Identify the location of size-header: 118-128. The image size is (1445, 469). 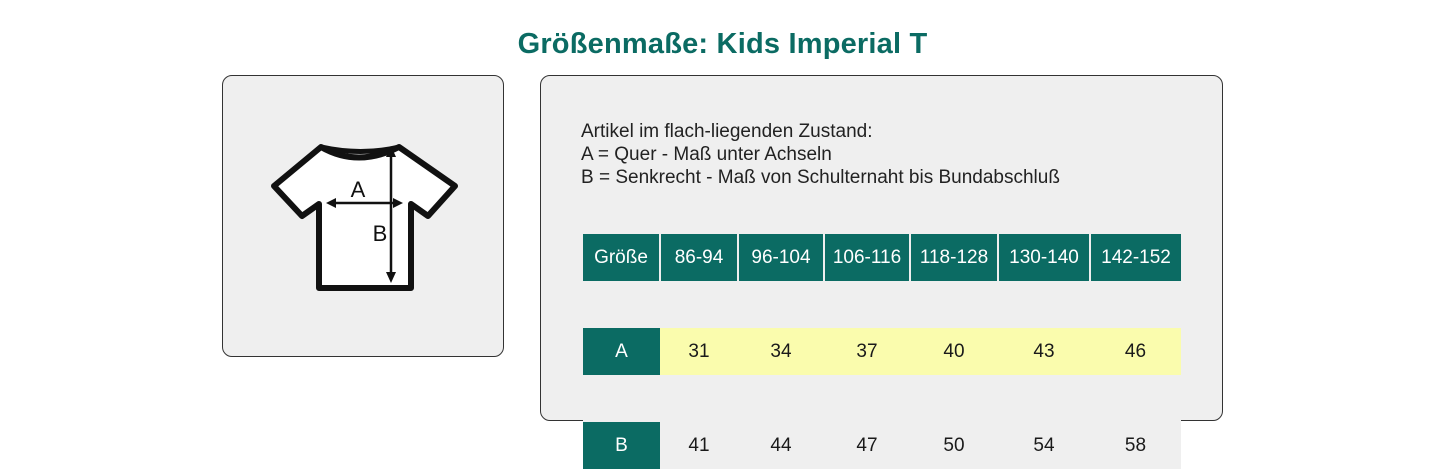
(954, 257).